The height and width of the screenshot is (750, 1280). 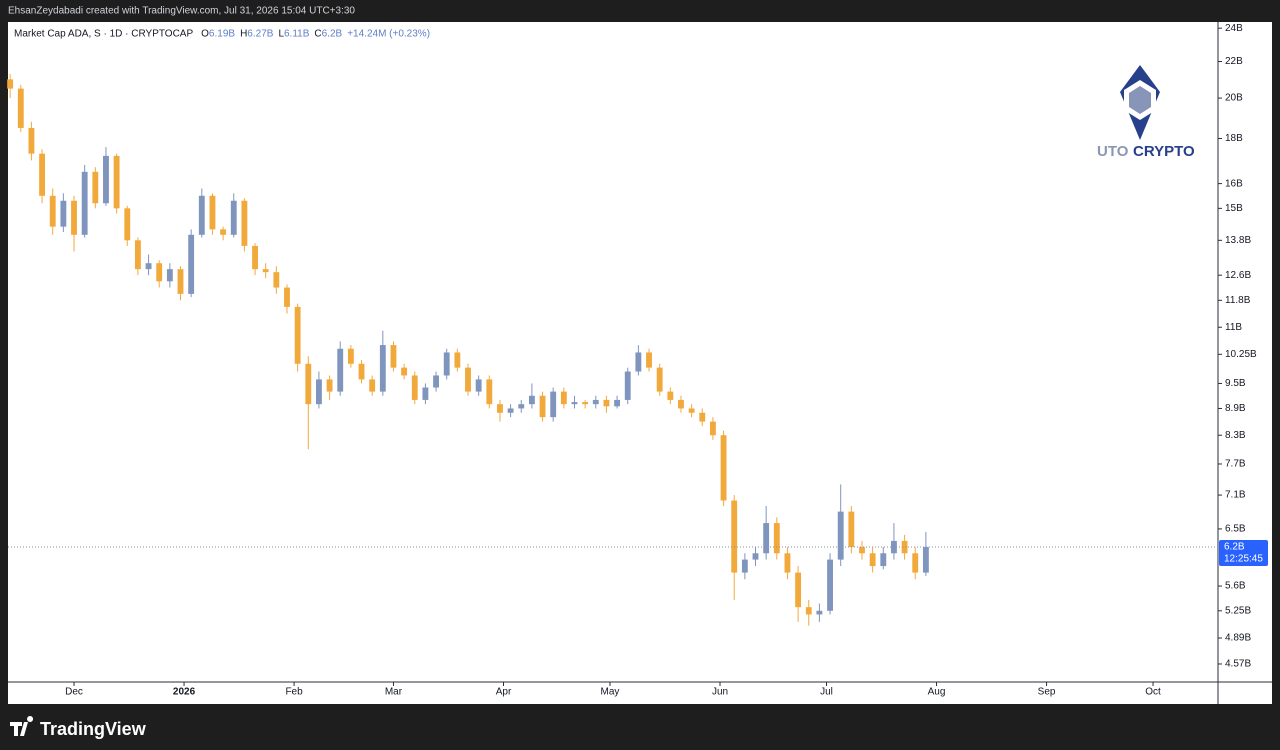 What do you see at coordinates (222, 34) in the screenshot?
I see `legend-value: 6.19B` at bounding box center [222, 34].